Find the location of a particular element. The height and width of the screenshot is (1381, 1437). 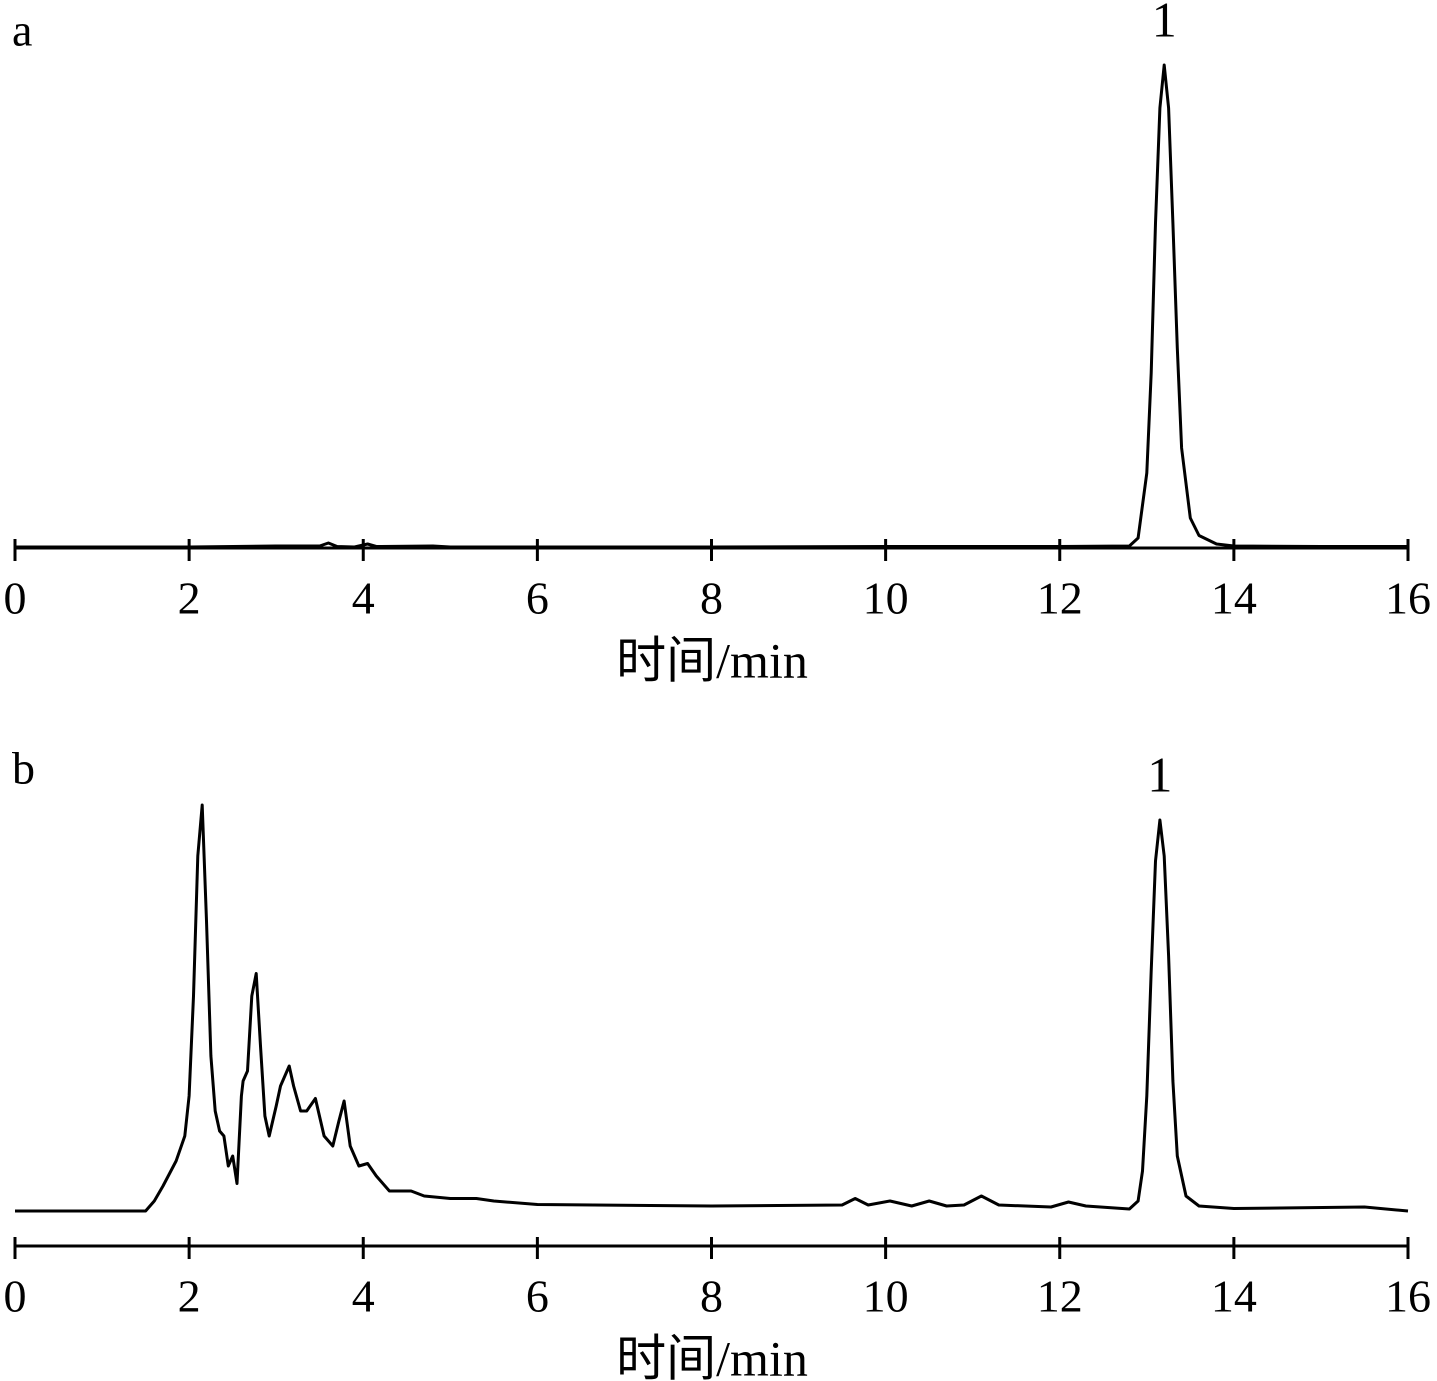

panel-label: a is located at coordinates (22, 30).